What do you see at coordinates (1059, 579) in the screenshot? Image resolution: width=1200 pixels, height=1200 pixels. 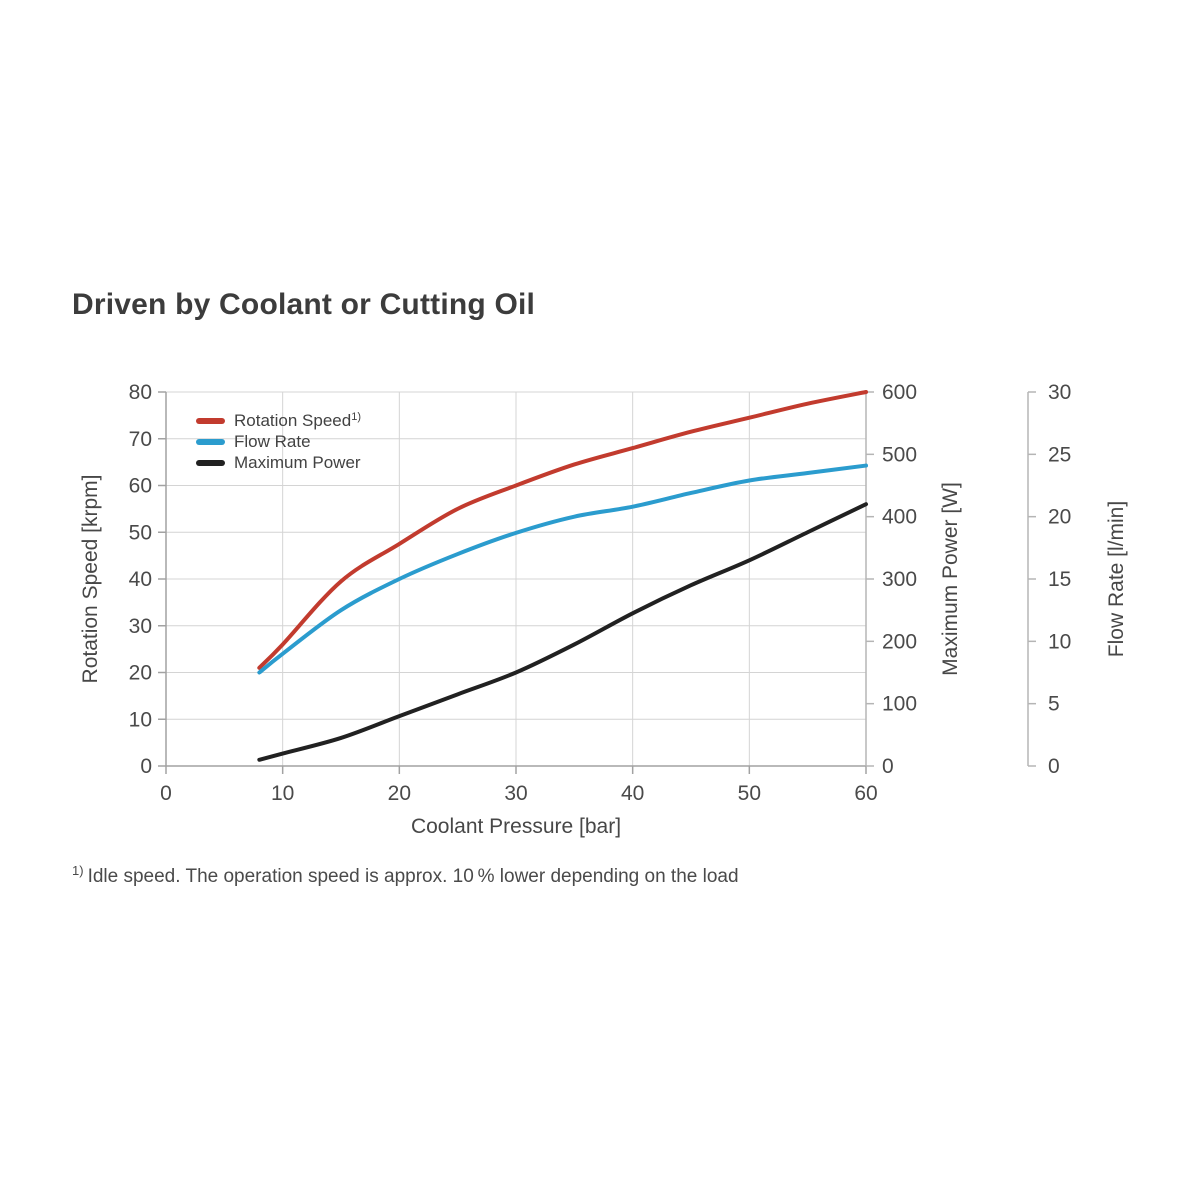 I see `svg-text: 15` at bounding box center [1059, 579].